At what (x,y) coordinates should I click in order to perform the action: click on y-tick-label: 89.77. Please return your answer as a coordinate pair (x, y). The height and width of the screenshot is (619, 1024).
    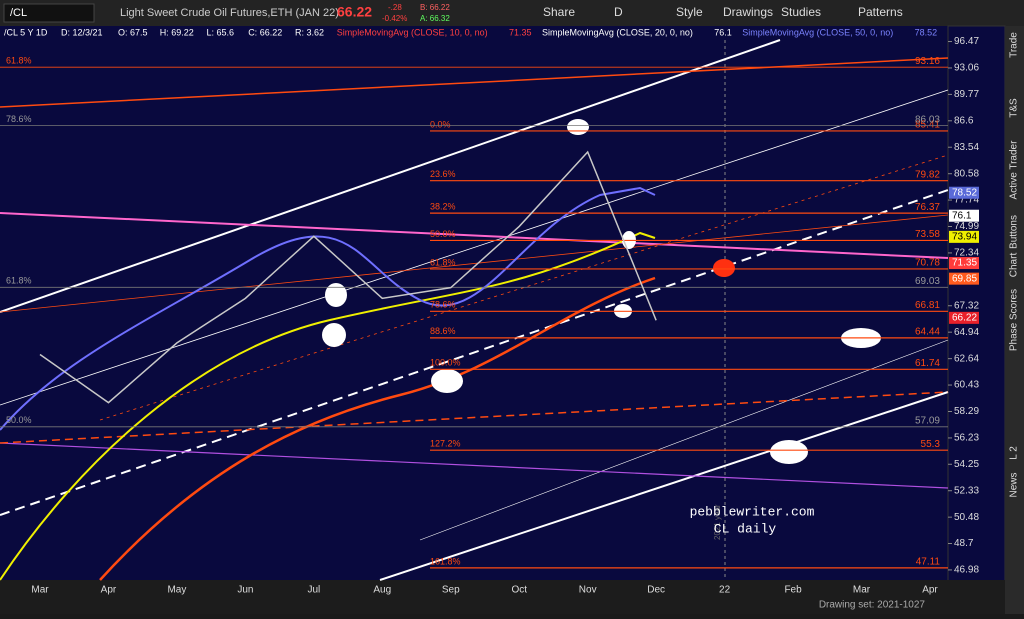
    Looking at the image, I should click on (966, 94).